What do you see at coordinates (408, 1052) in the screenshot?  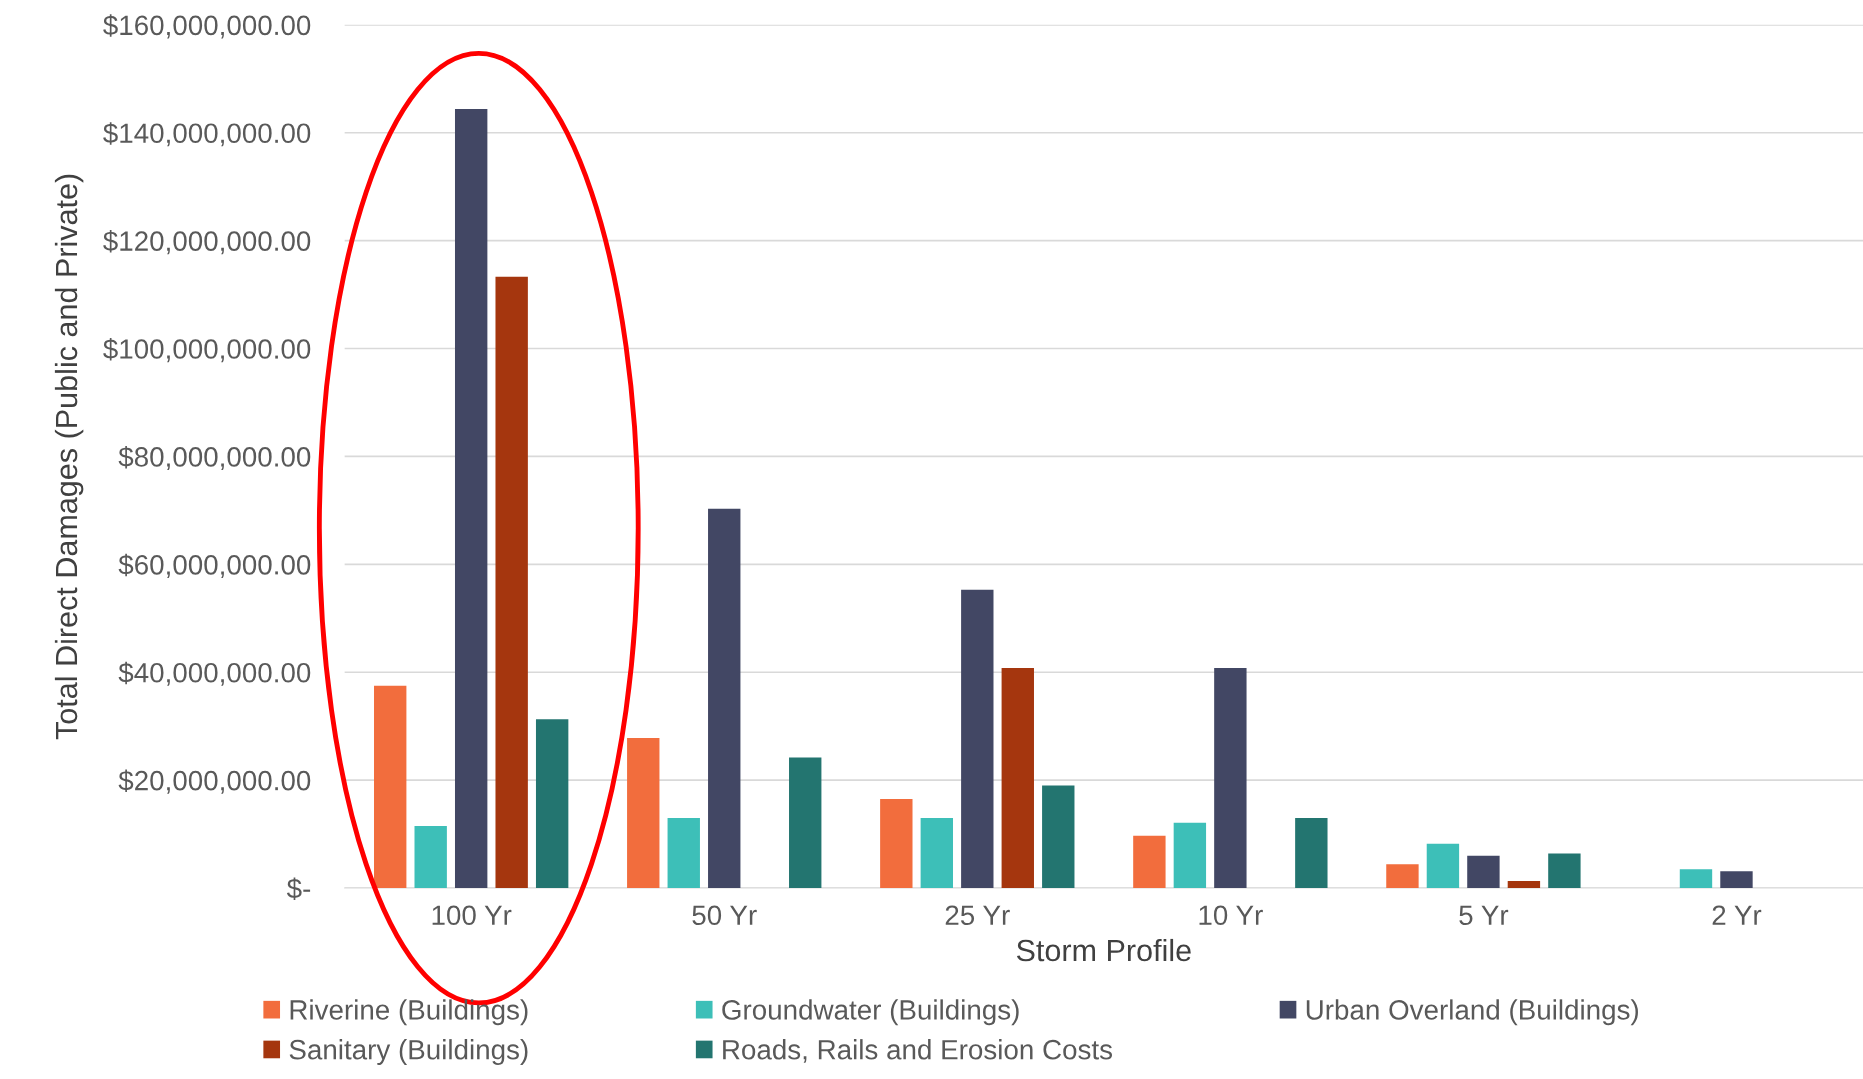 I see `legend-label: Sanitary (Buildings)` at bounding box center [408, 1052].